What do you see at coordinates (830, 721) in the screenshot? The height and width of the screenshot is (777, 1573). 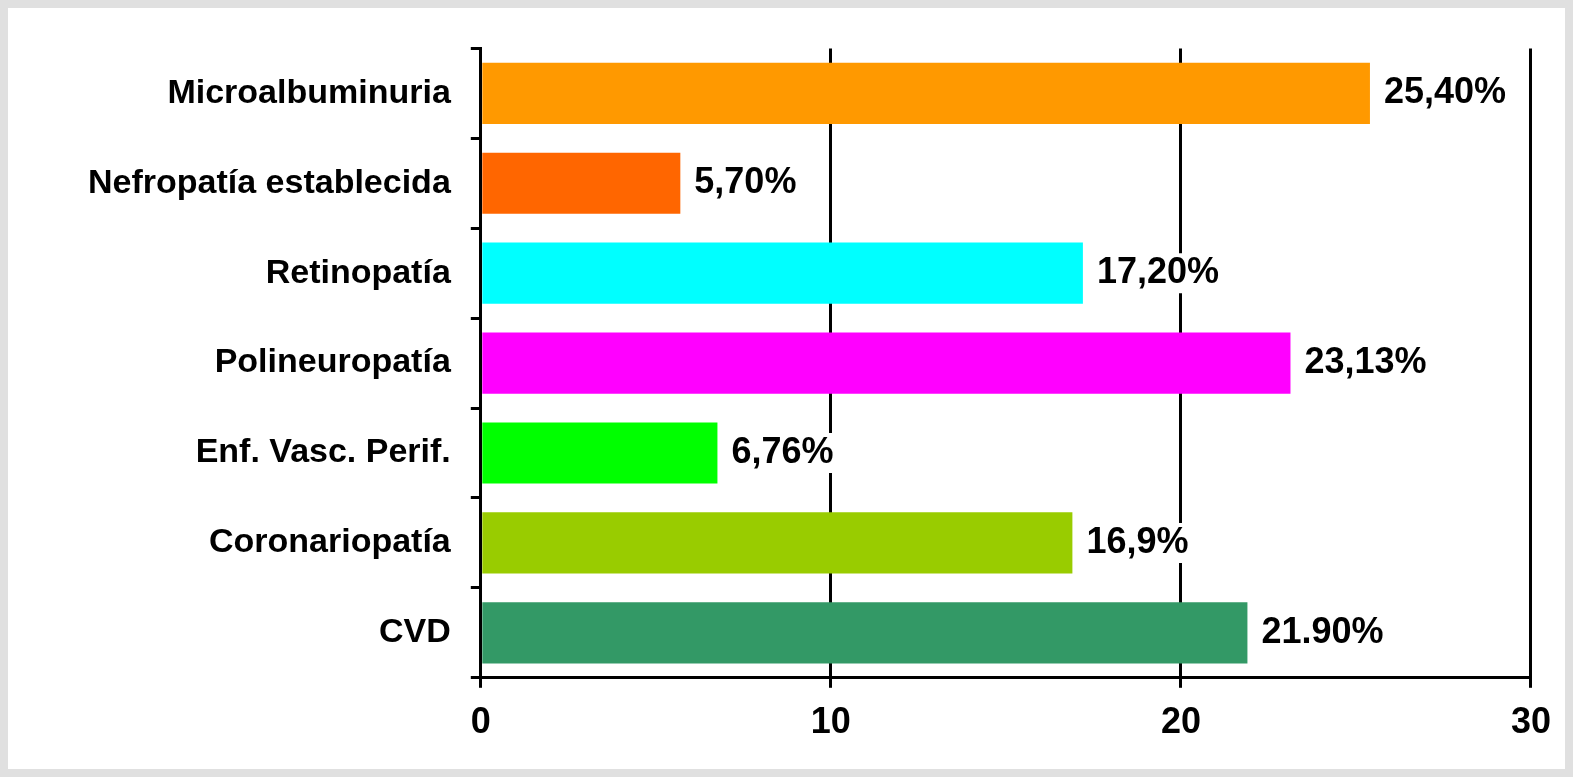 I see `x-tick-label: 10` at bounding box center [830, 721].